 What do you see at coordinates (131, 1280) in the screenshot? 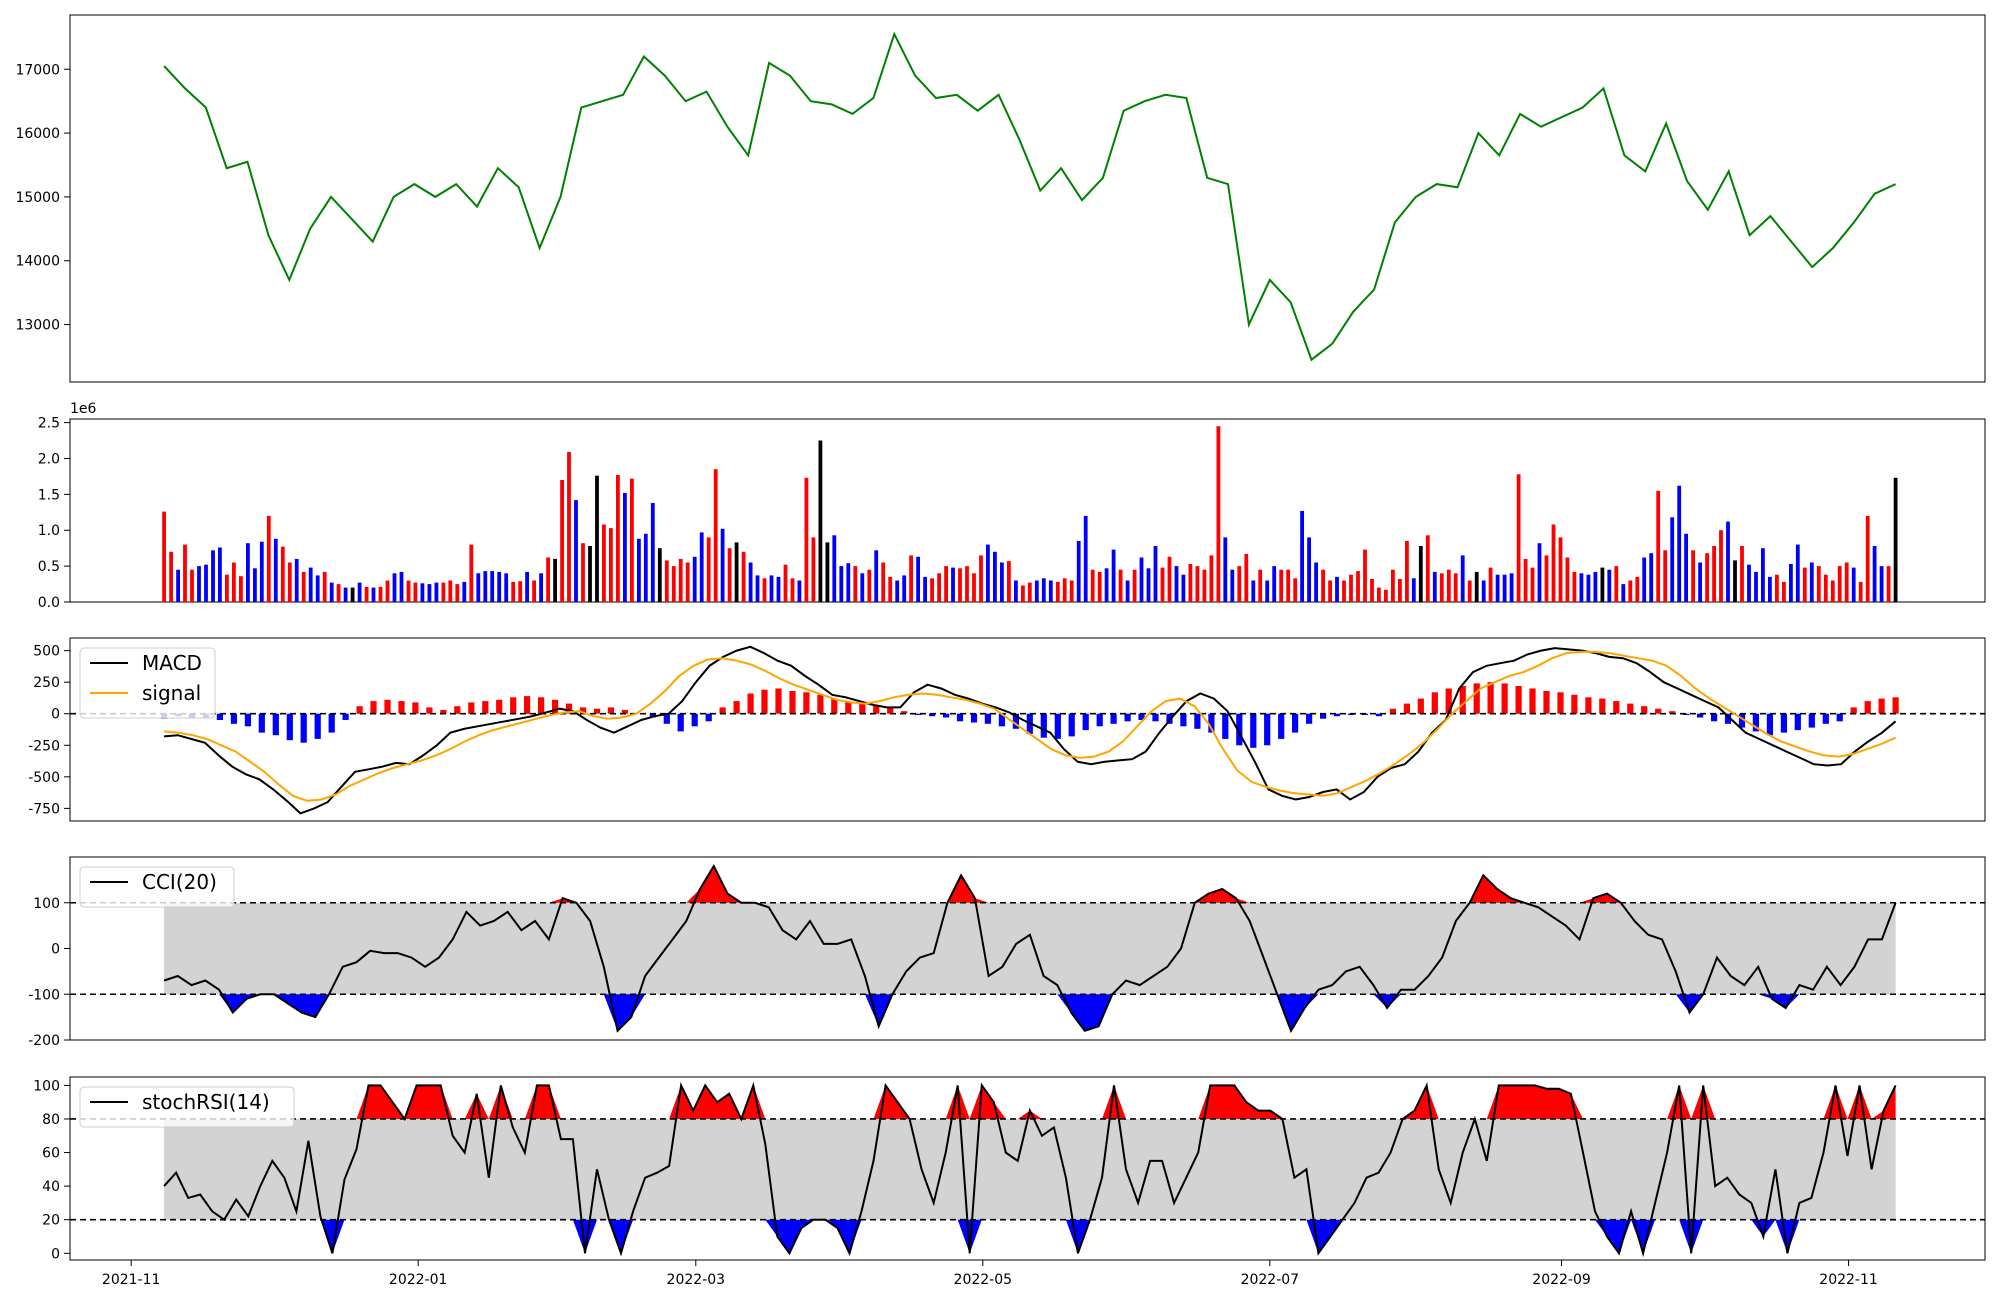
I see `x-tick-label: 2021-11` at bounding box center [131, 1280].